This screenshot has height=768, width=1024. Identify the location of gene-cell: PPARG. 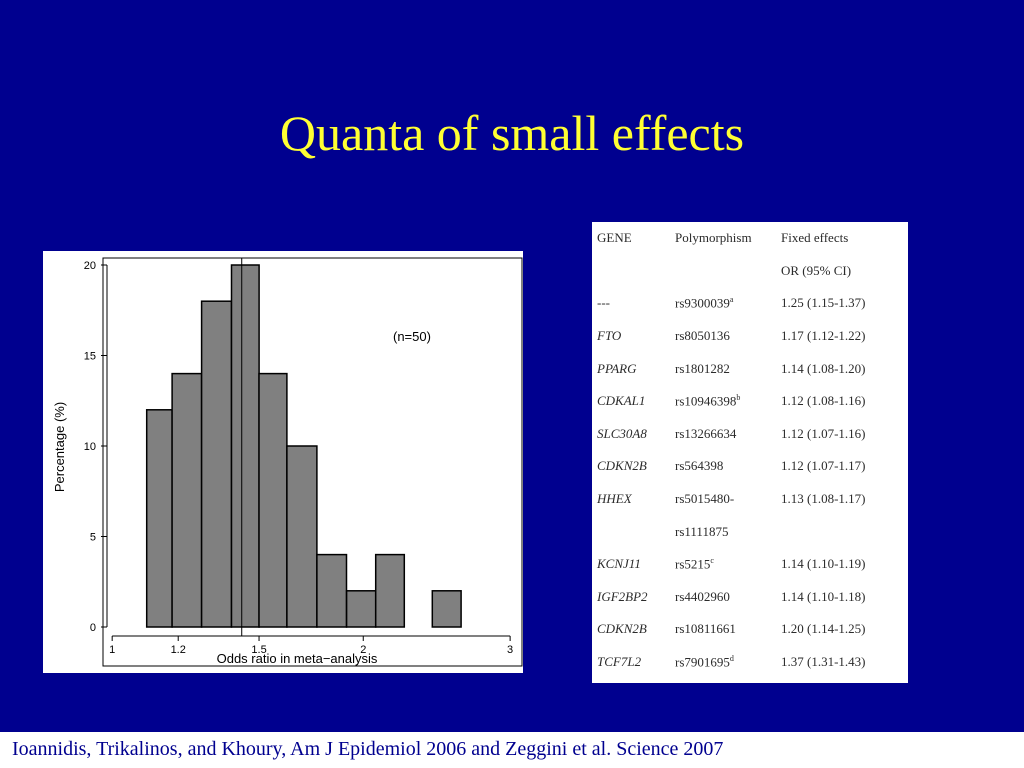
(617, 368).